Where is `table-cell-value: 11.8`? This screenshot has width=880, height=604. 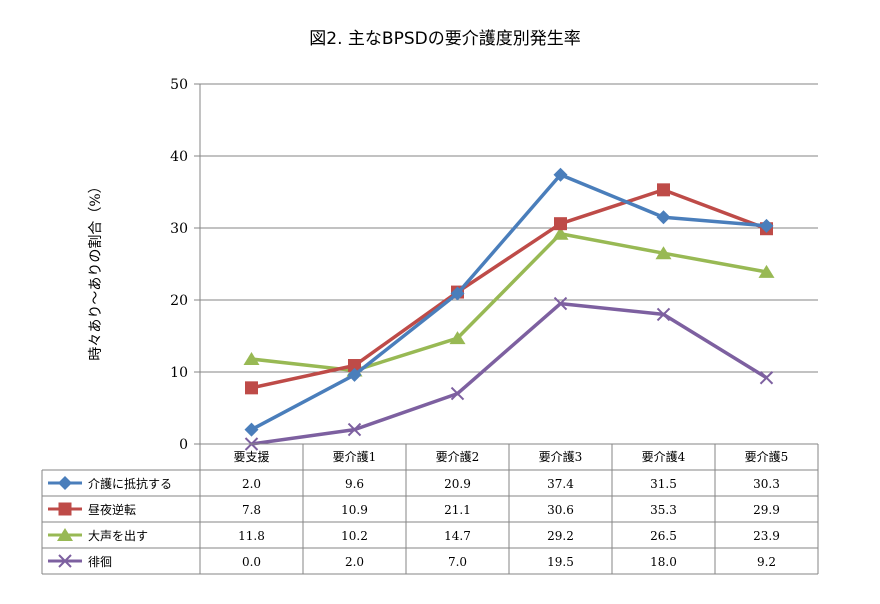
table-cell-value: 11.8 is located at coordinates (251, 536).